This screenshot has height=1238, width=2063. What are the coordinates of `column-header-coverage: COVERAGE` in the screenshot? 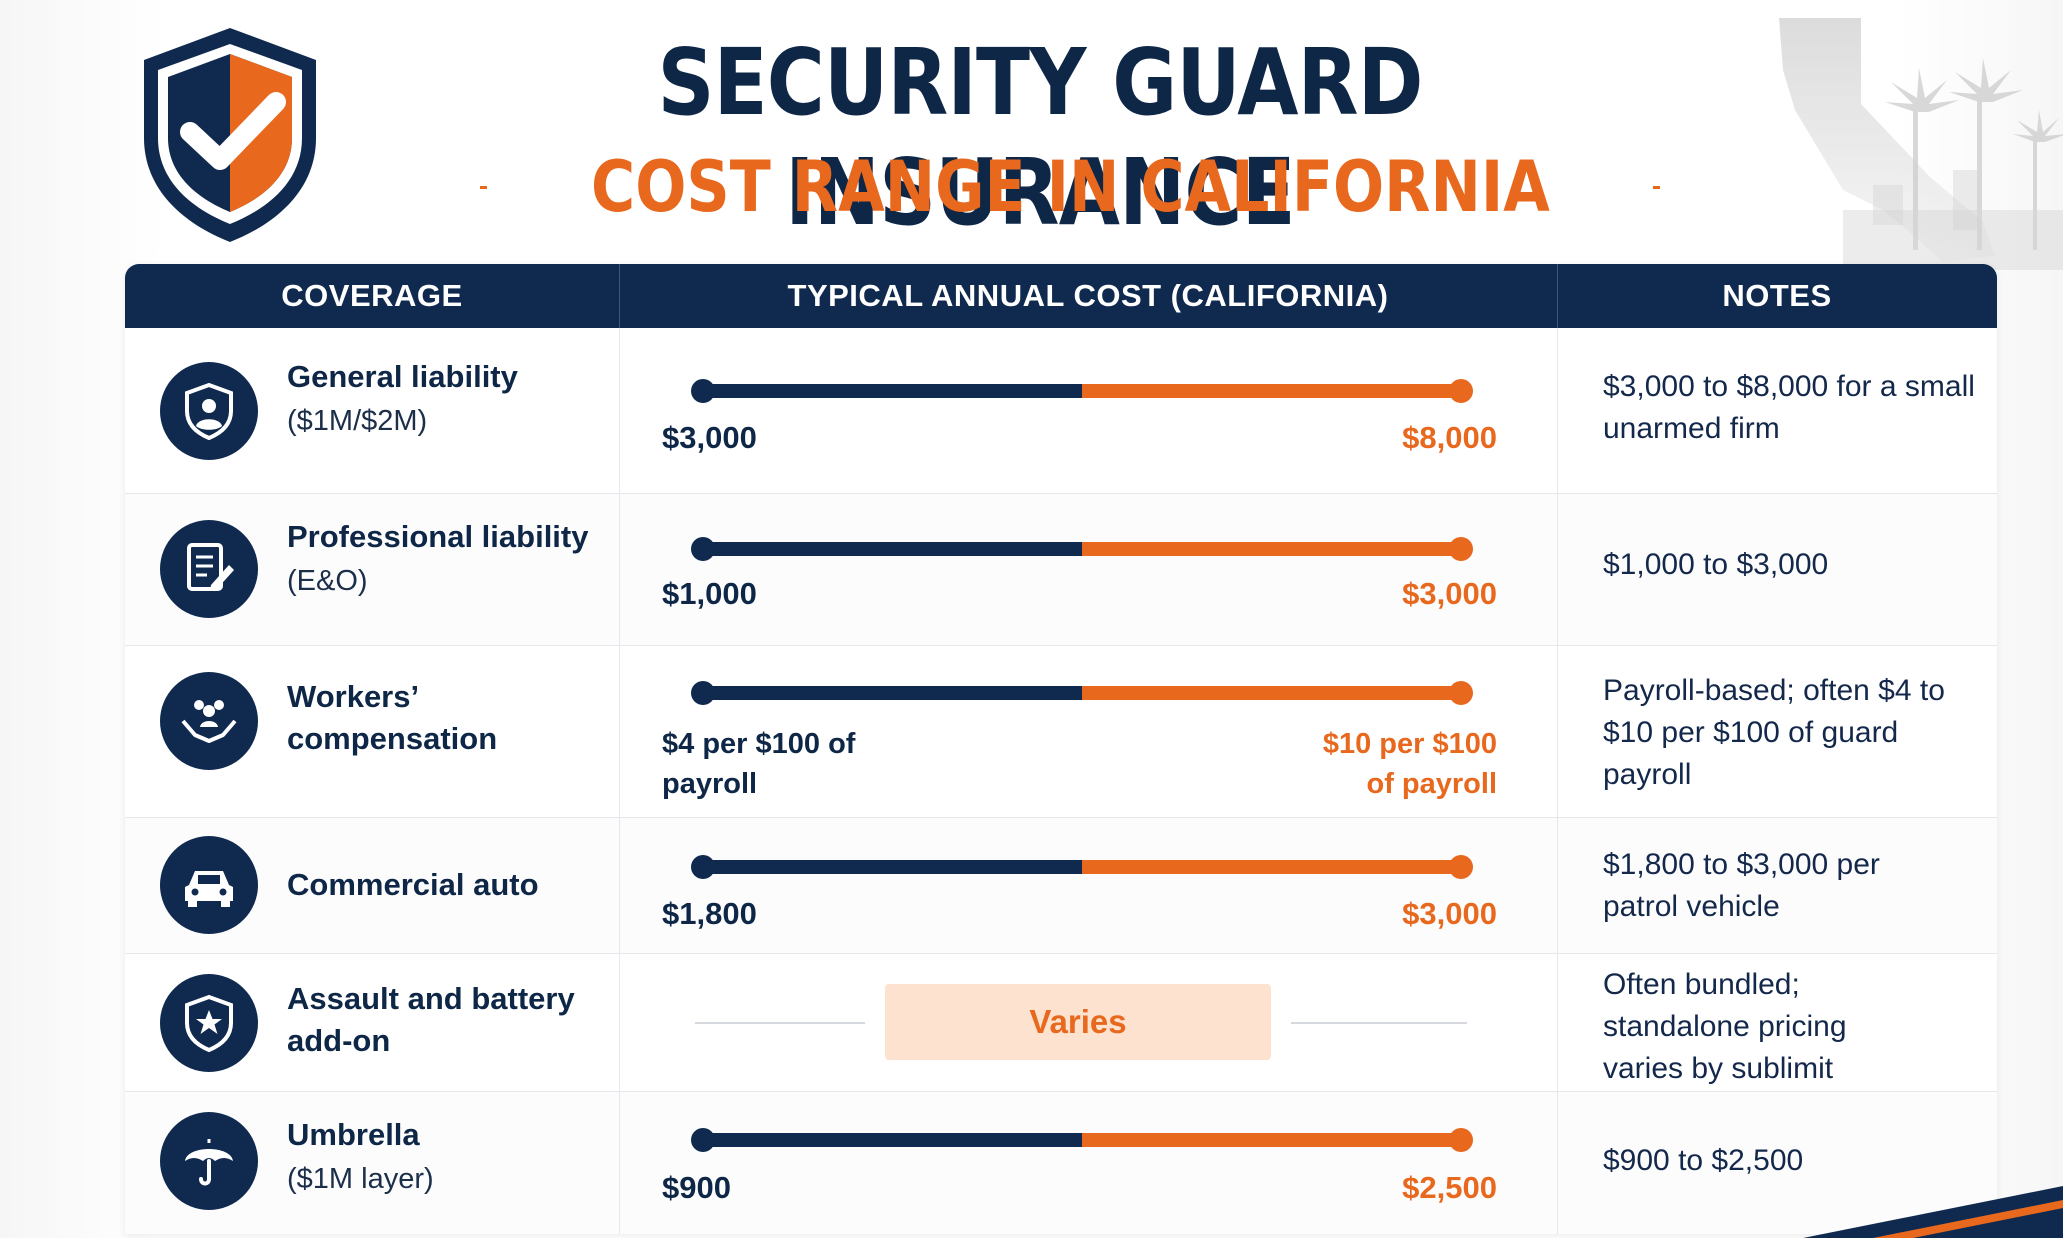 It's located at (372, 295).